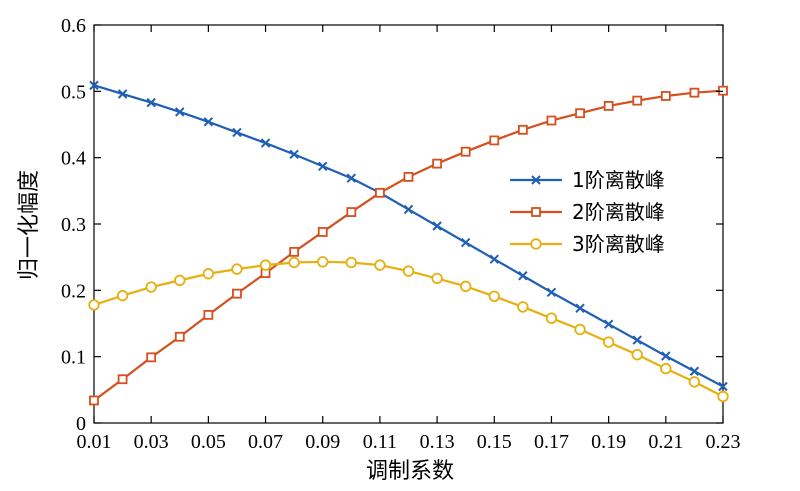  Describe the element at coordinates (208, 442) in the screenshot. I see `x-tick-label: 0.05` at that location.